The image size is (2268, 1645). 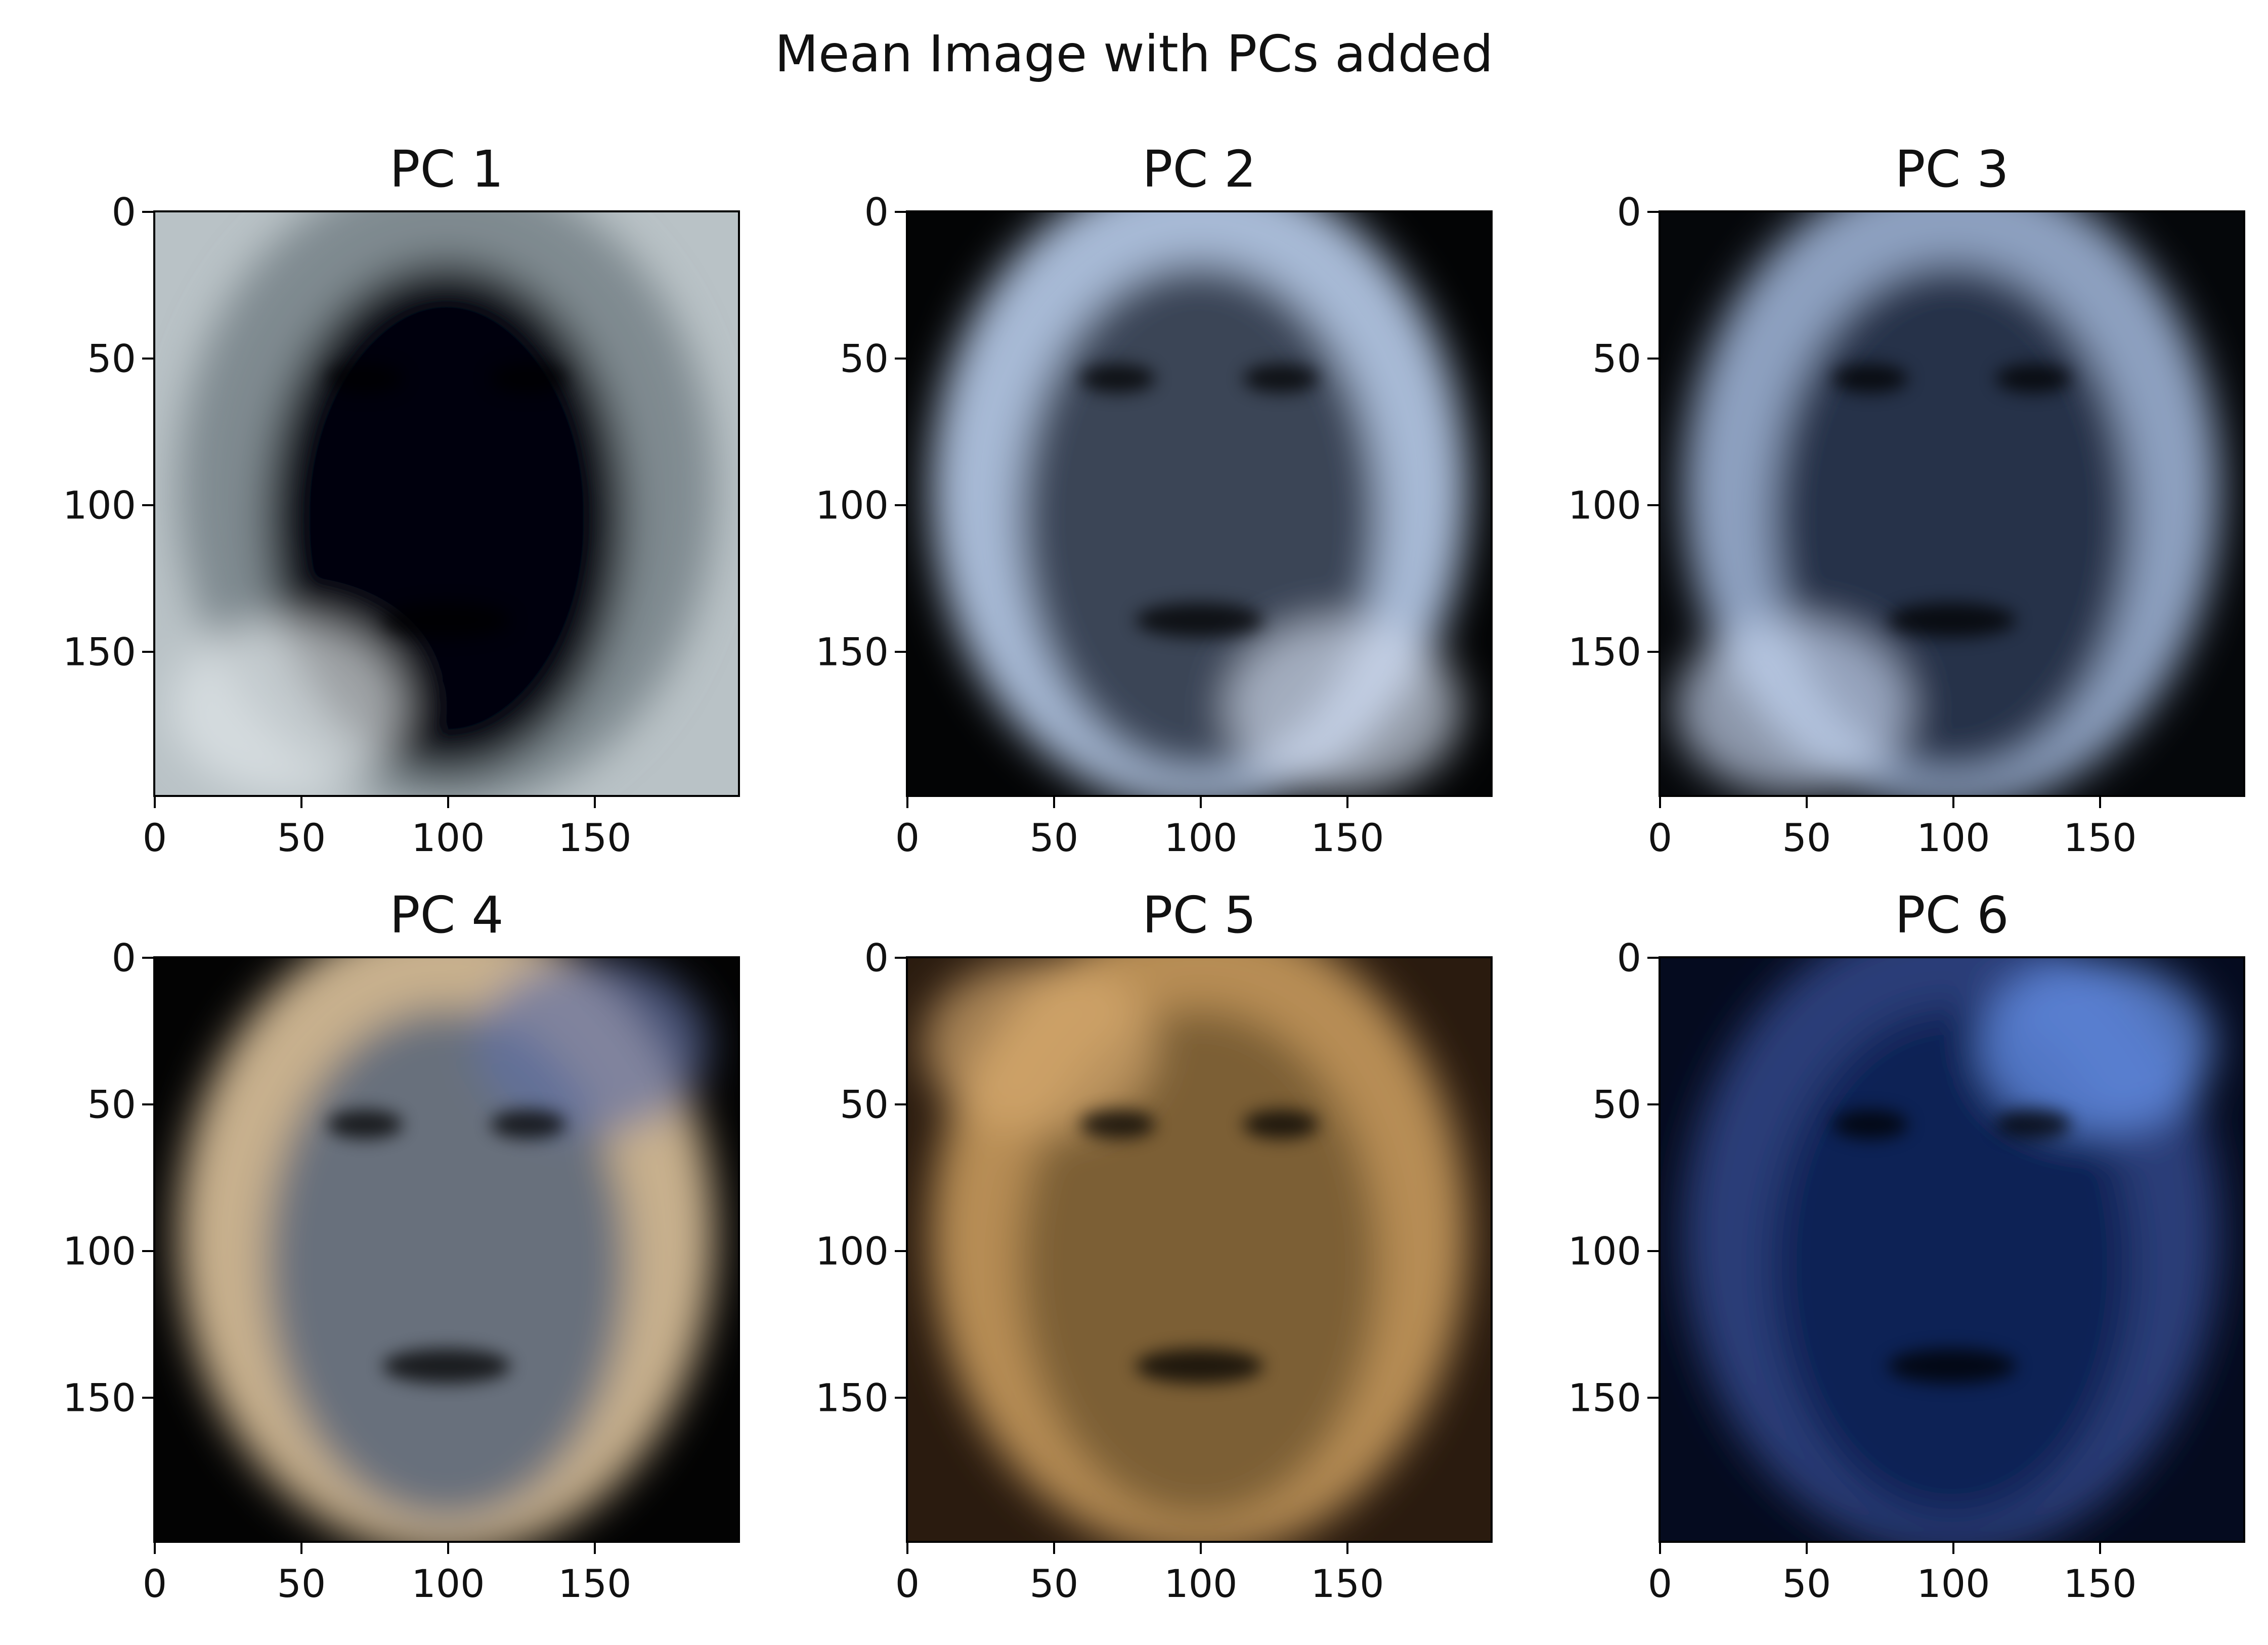 What do you see at coordinates (1154, 1246) in the screenshot?
I see `subplot-5: PC 5 0 50 100 150 0 50 100 150` at bounding box center [1154, 1246].